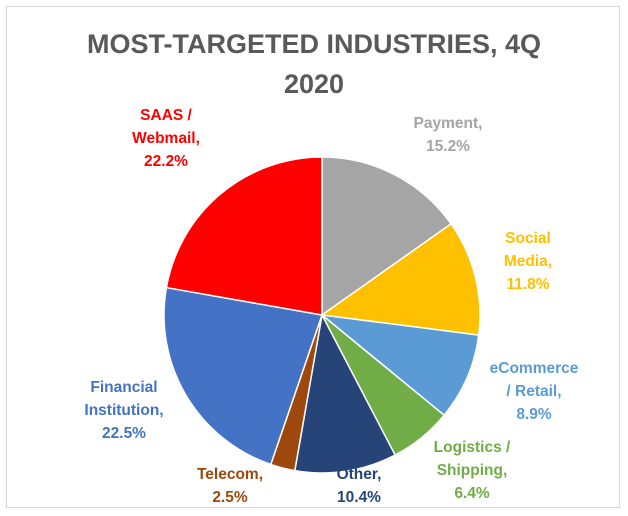  What do you see at coordinates (359, 497) in the screenshot?
I see `slice-label-line: 10.4%` at bounding box center [359, 497].